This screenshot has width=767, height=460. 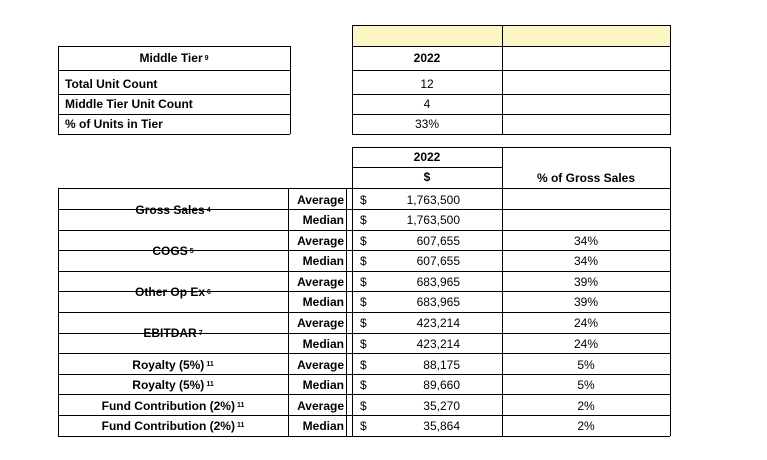 What do you see at coordinates (427, 124) in the screenshot?
I see `tier-row-value: 33%` at bounding box center [427, 124].